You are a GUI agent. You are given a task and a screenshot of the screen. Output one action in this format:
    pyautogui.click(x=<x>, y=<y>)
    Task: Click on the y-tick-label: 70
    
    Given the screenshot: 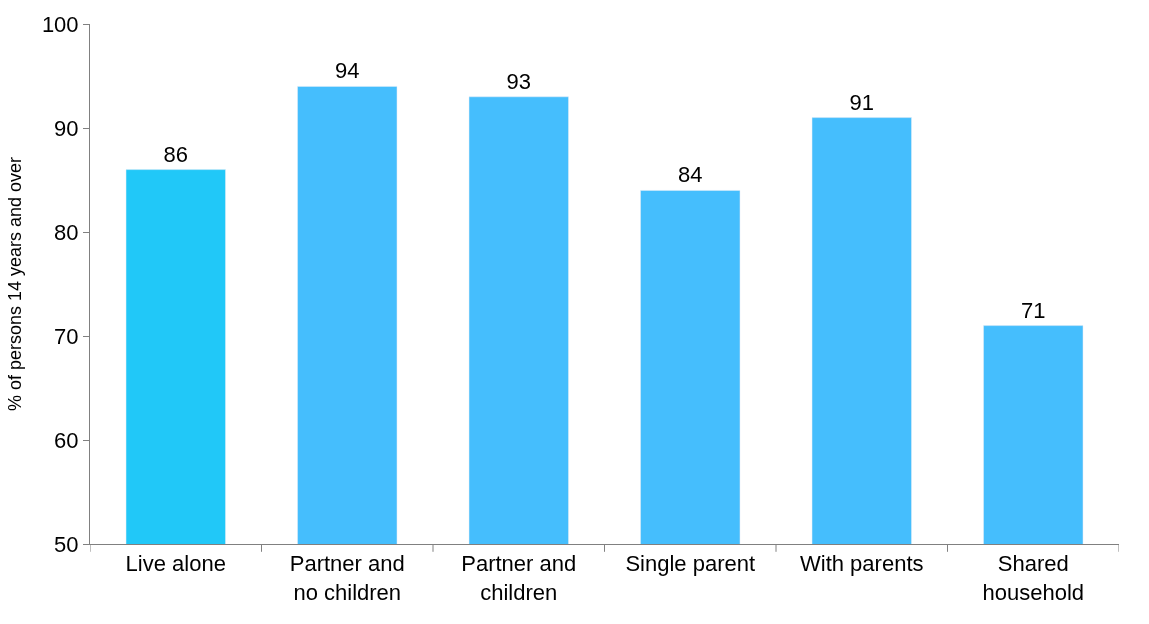 What is the action you would take?
    pyautogui.click(x=66, y=336)
    